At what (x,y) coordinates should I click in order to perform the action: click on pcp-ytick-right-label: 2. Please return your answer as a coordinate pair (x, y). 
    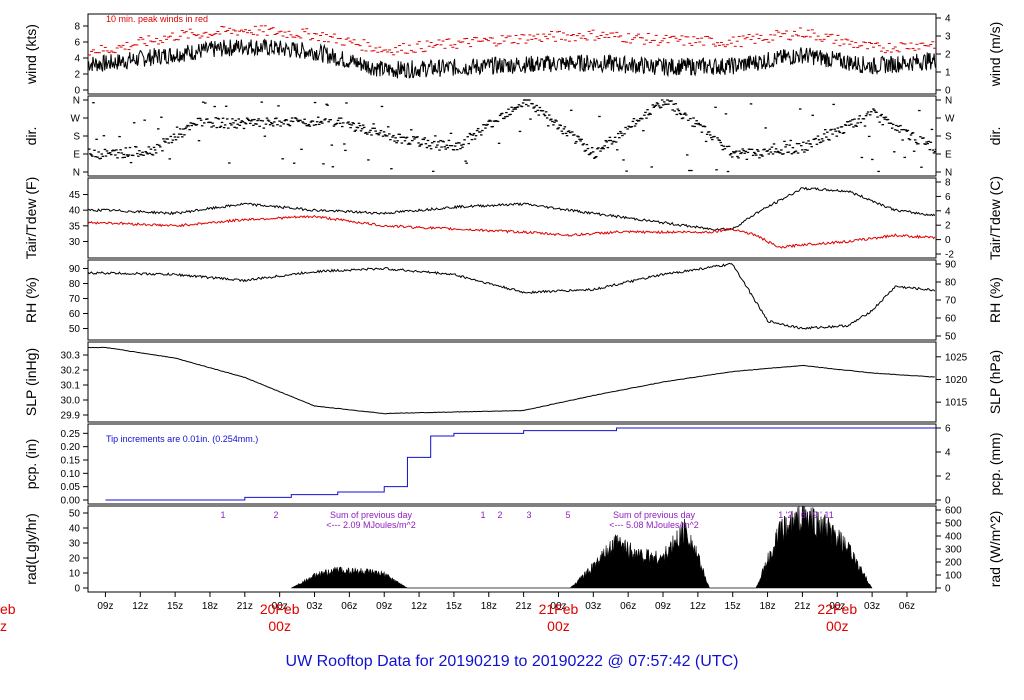
    Looking at the image, I should click on (948, 477).